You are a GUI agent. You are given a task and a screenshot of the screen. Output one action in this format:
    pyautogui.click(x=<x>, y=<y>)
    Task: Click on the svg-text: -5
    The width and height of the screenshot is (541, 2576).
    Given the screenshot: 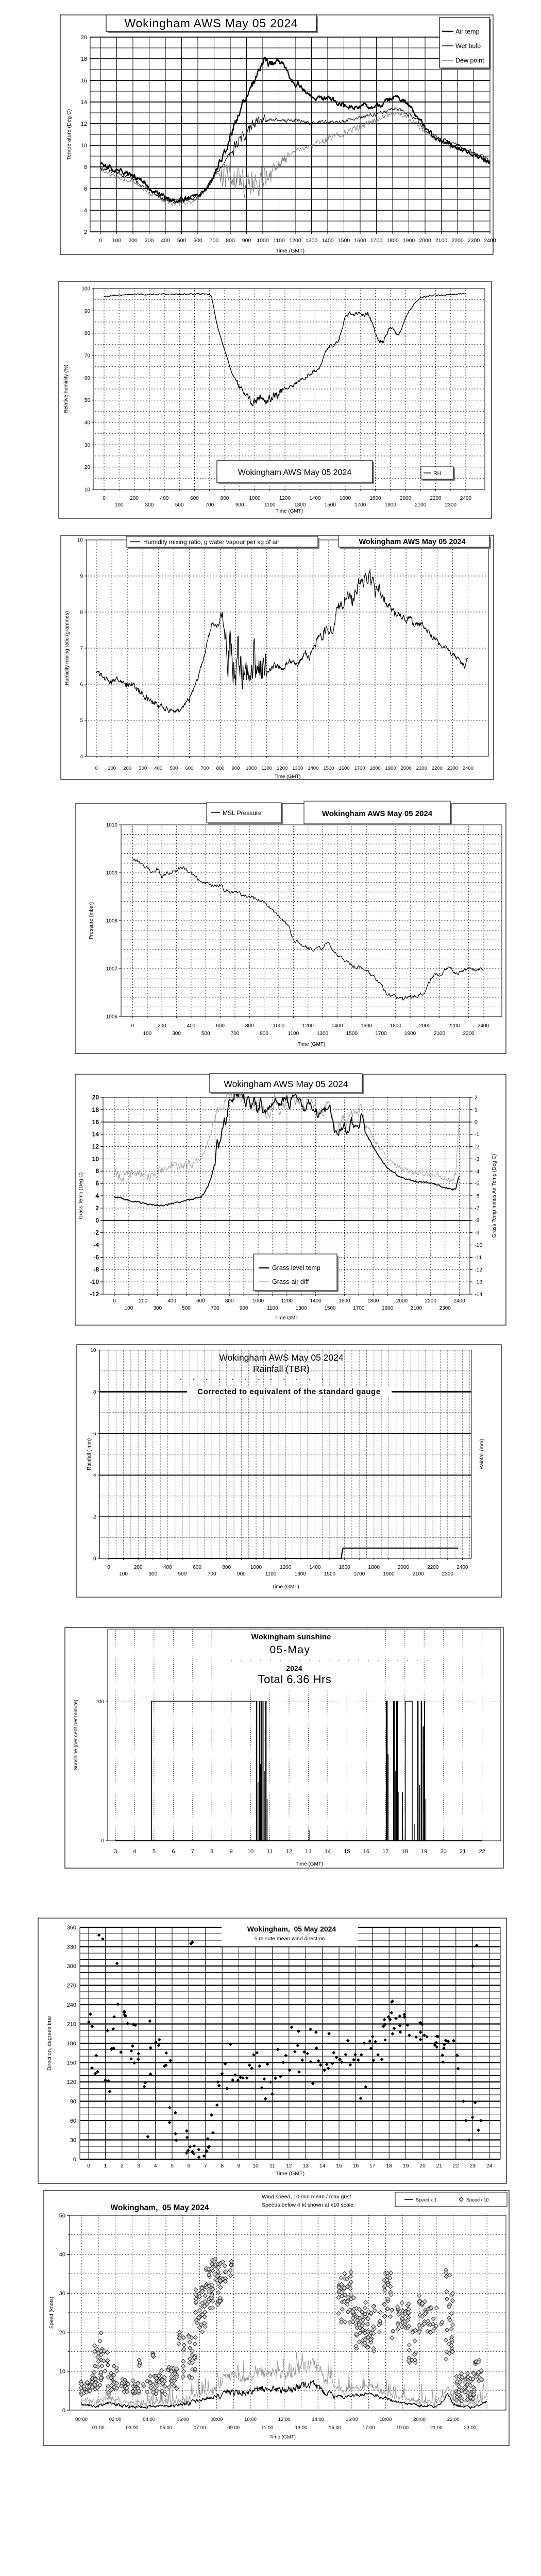 What is the action you would take?
    pyautogui.click(x=477, y=1184)
    